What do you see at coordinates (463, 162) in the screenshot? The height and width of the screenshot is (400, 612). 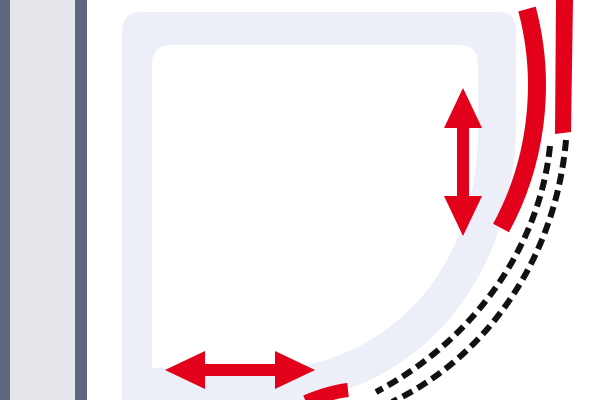 I see `vertical-arrow` at bounding box center [463, 162].